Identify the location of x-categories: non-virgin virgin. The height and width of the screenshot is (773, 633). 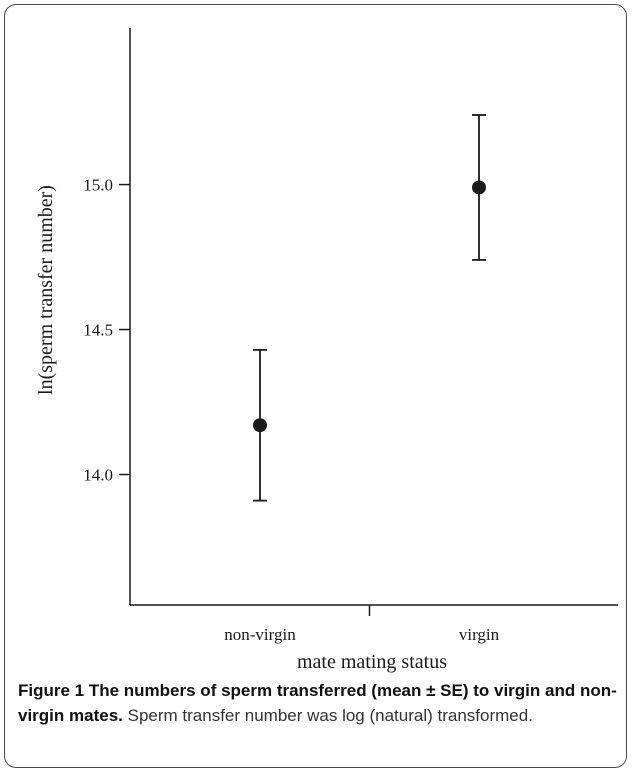
(361, 634).